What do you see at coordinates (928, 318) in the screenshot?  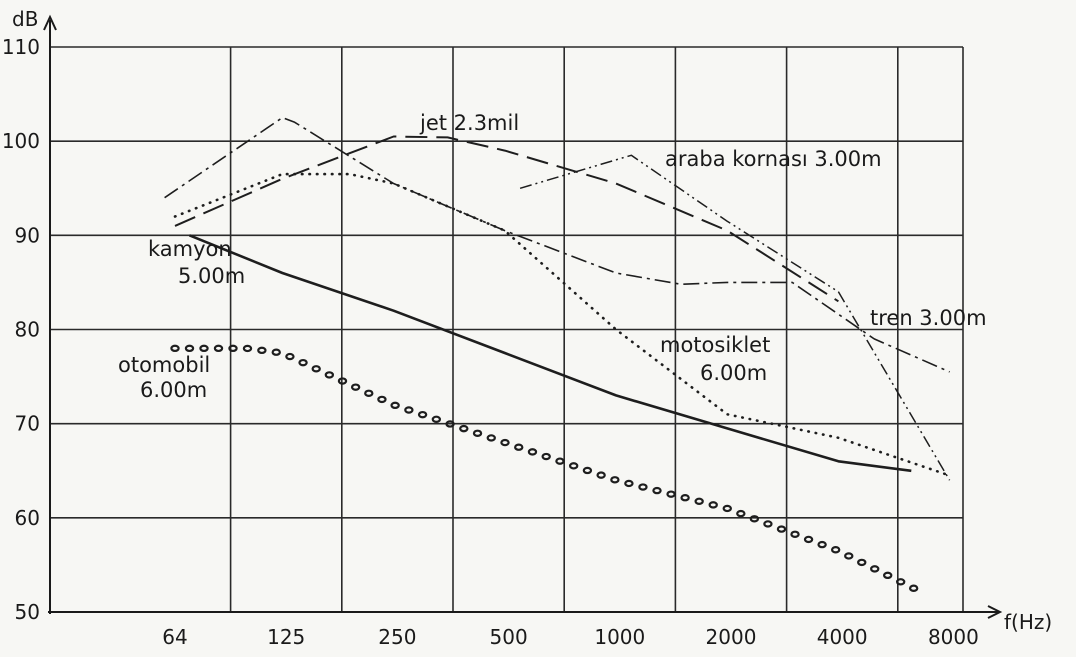 I see `label-tren: tren 3.00m` at bounding box center [928, 318].